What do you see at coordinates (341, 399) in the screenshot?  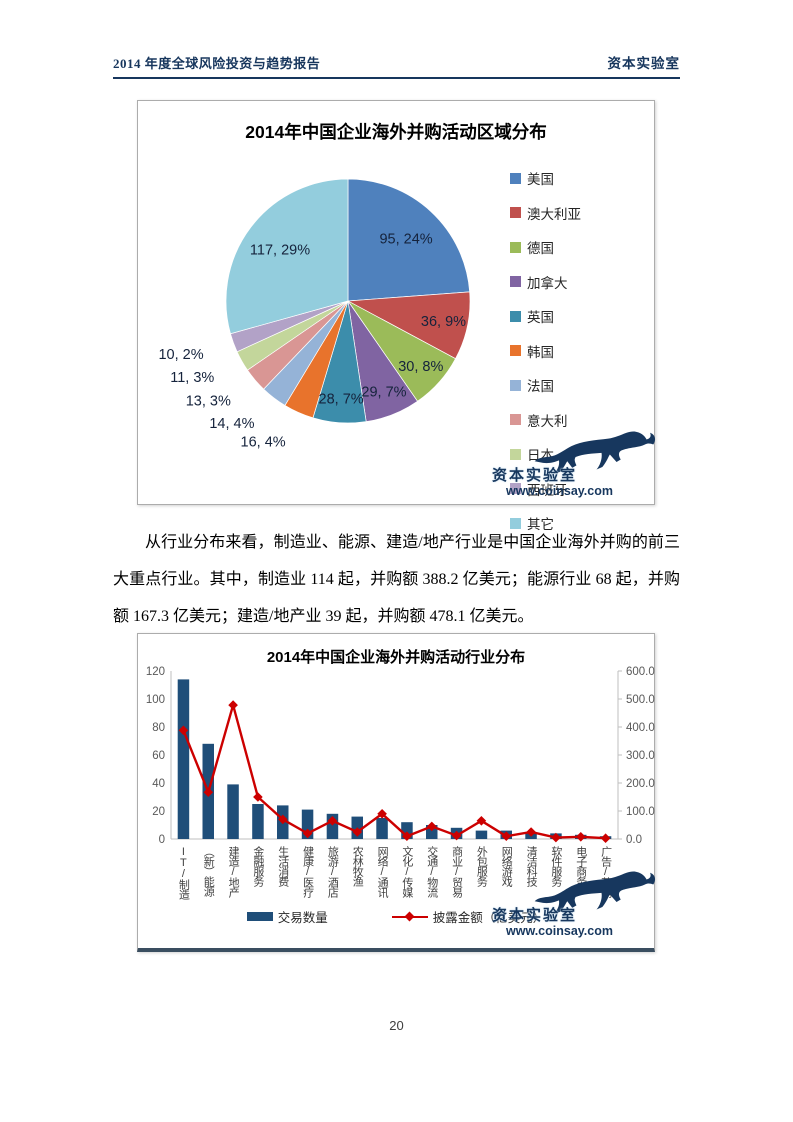 I see `pie-label-4: 28, 7%` at bounding box center [341, 399].